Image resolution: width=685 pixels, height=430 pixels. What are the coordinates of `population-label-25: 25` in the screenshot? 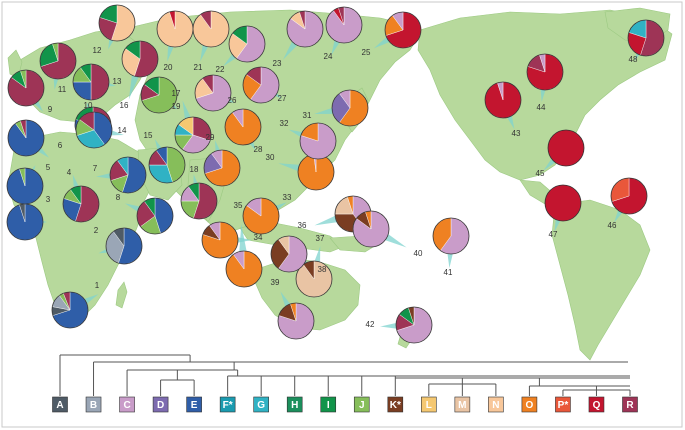 It's located at (366, 52).